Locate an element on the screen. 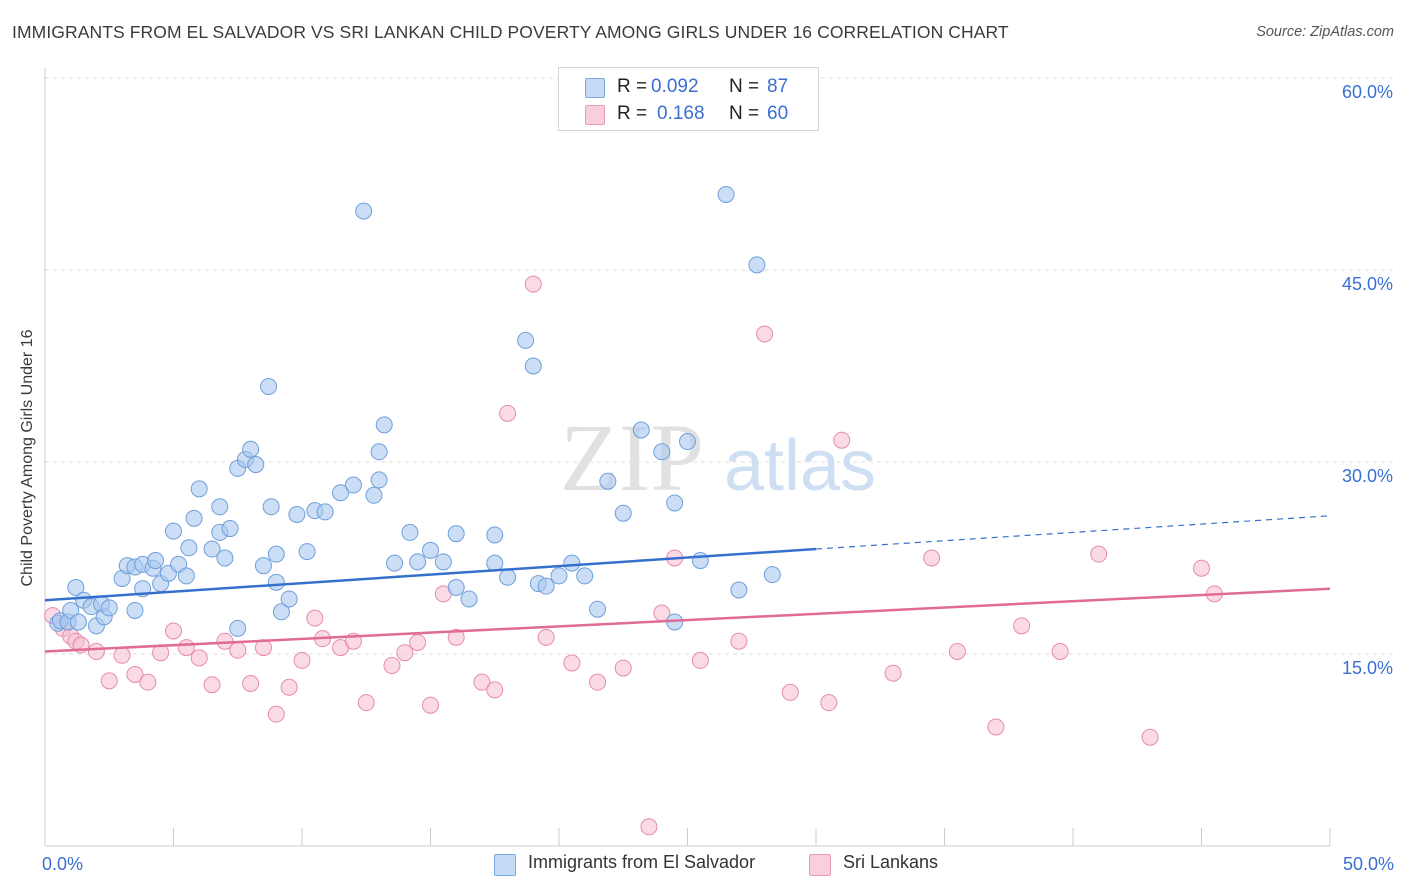  legend-n-value: 87 is located at coordinates (778, 86).